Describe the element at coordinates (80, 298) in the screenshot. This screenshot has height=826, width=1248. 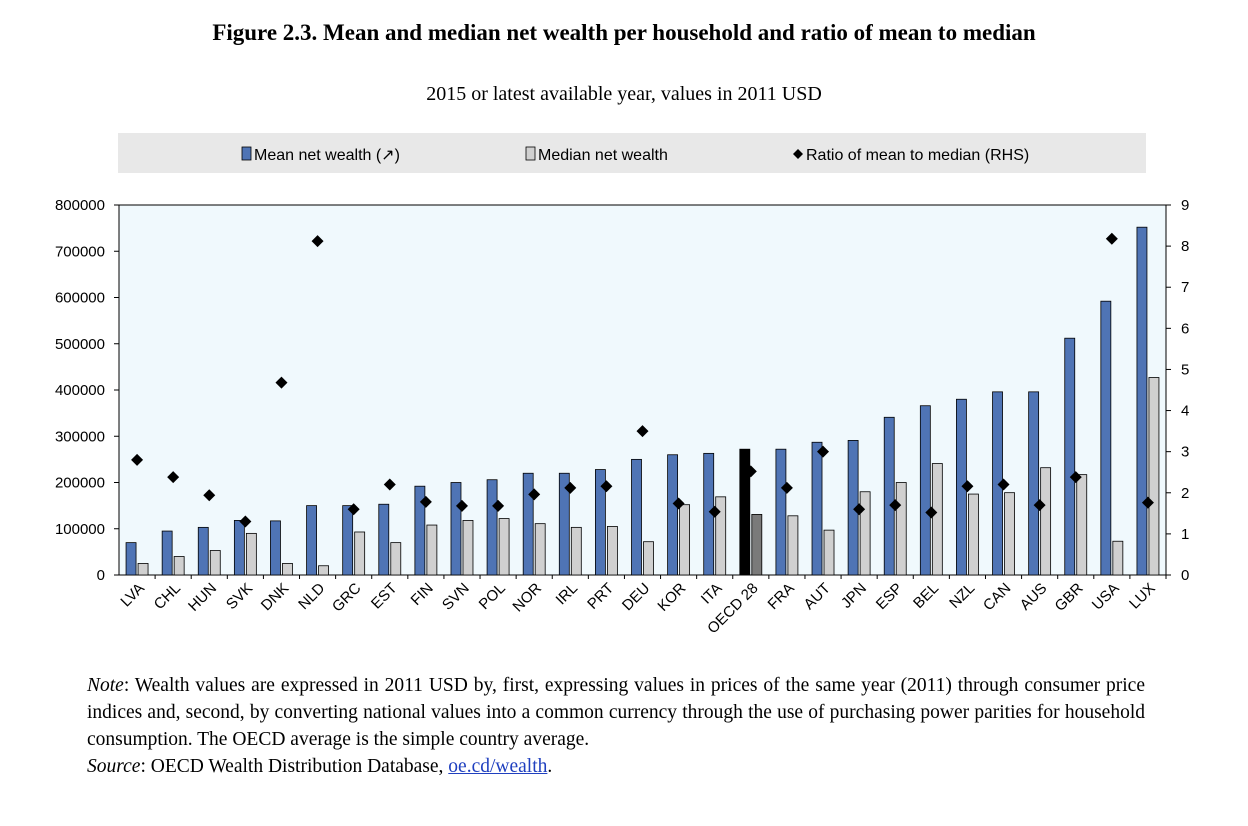
I see `left-axis-tick-label: 600000` at that location.